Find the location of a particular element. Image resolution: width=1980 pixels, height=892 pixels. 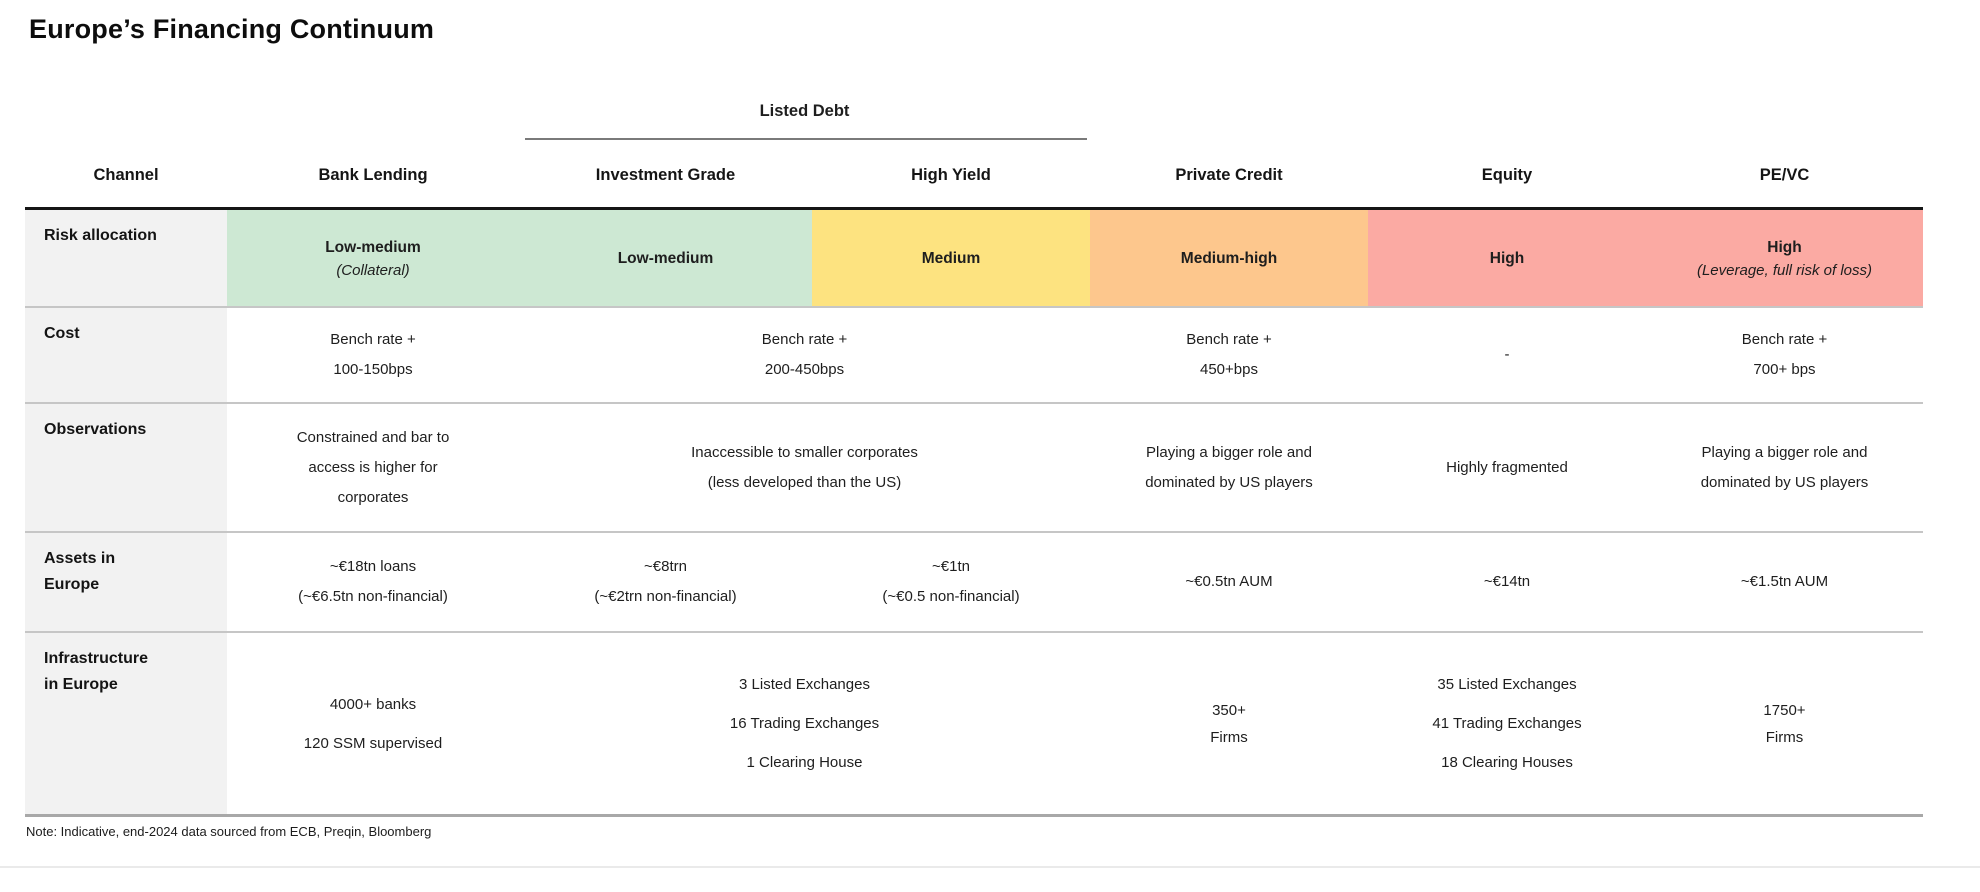

group-header-underline is located at coordinates (806, 139).